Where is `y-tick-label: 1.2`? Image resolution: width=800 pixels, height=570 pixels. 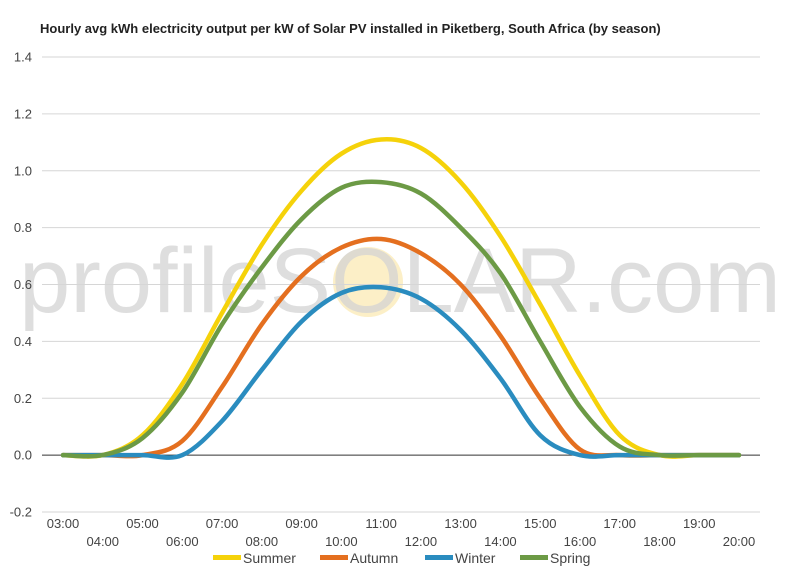
y-tick-label: 1.2 is located at coordinates (23, 113).